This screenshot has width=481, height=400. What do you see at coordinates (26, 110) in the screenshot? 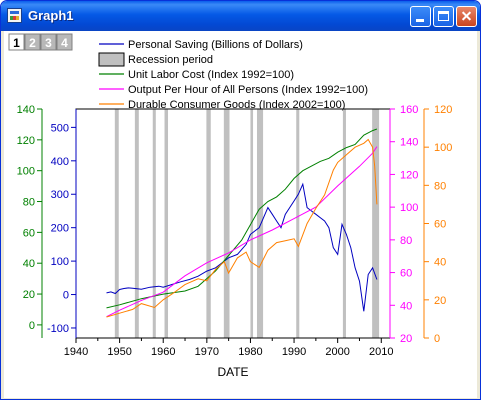
I see `ulc-tick-label: 140` at bounding box center [26, 110].